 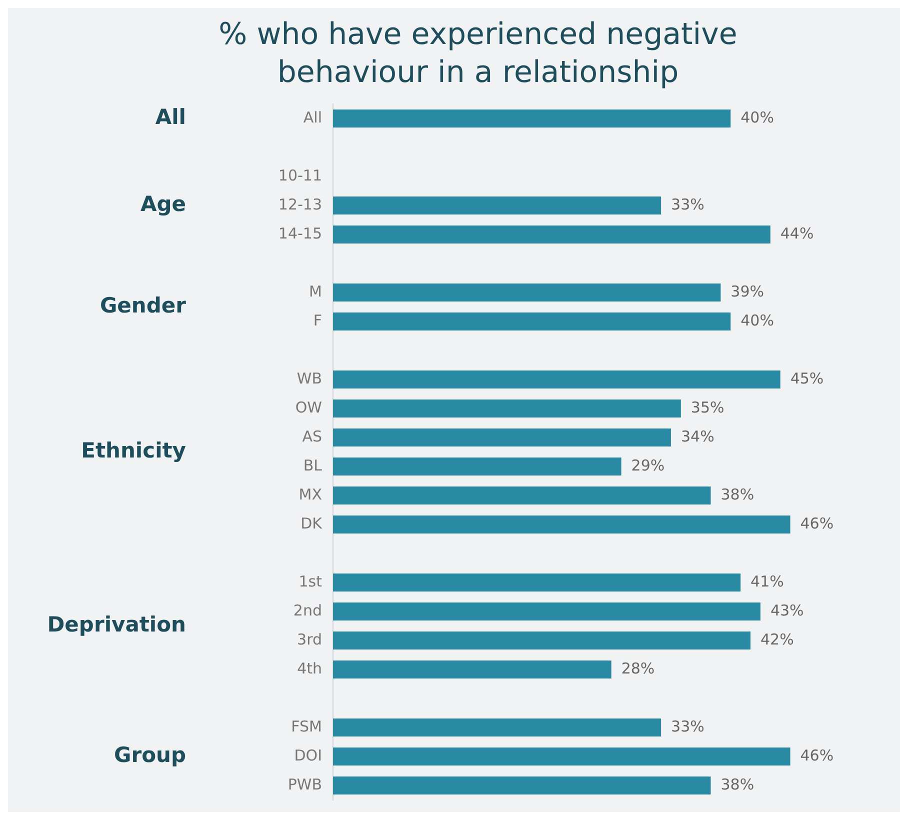 What do you see at coordinates (307, 610) in the screenshot?
I see `y-tick-label: 2nd` at bounding box center [307, 610].